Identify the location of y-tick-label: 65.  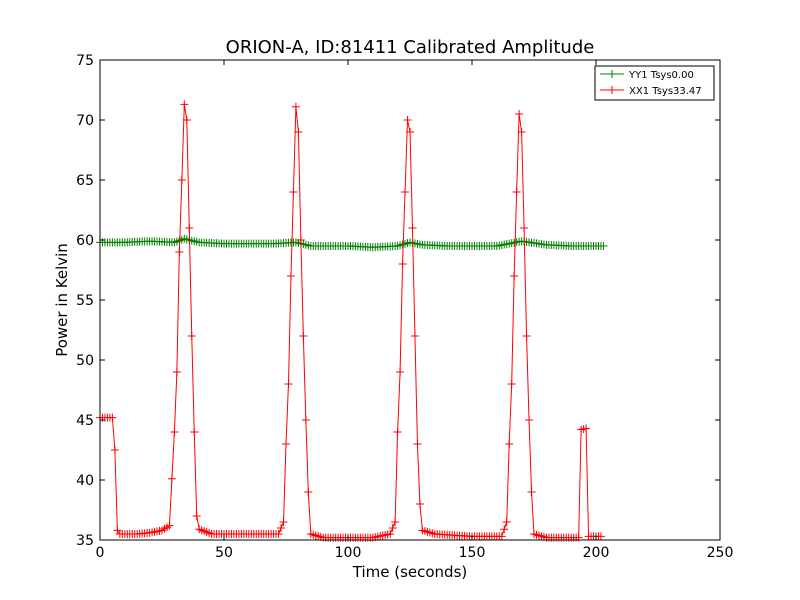
(85, 181).